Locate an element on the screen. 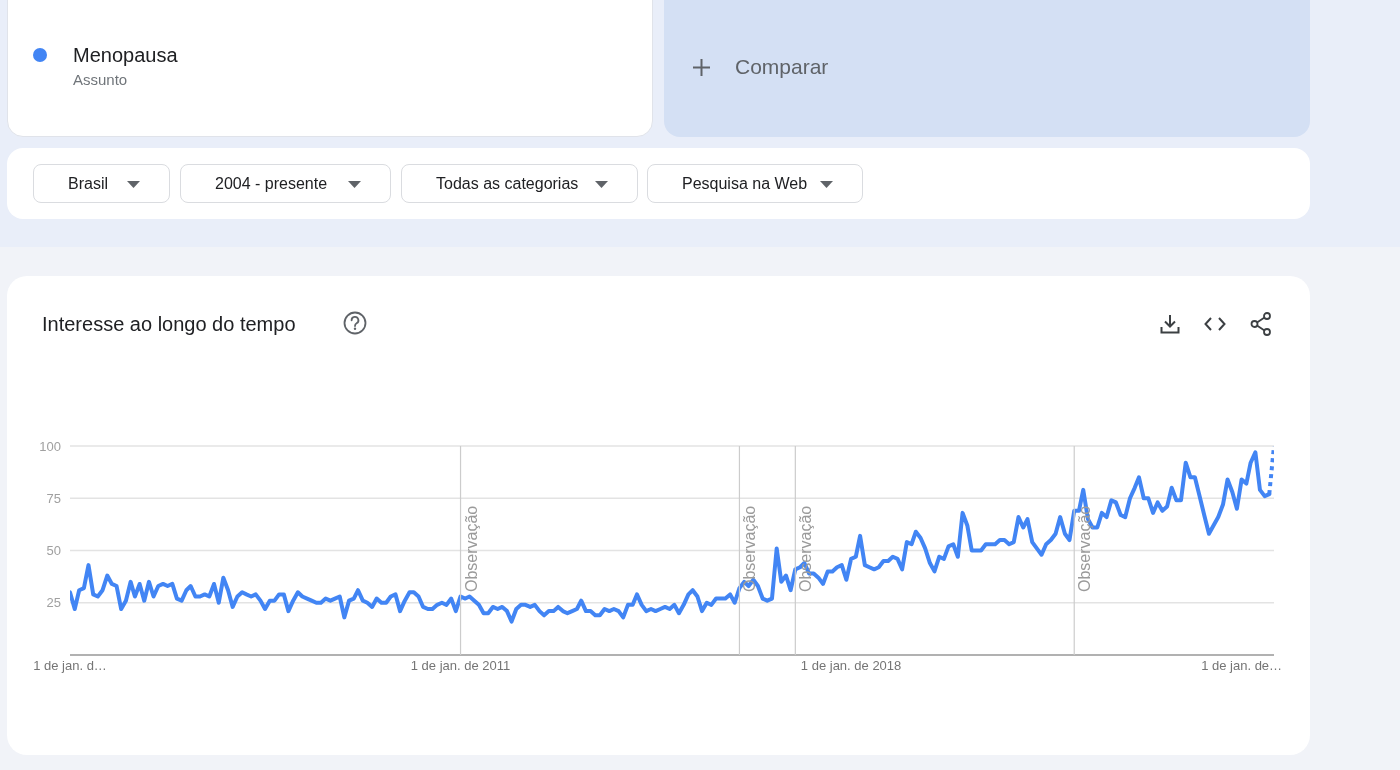 The width and height of the screenshot is (1400, 770). chart-title: Interesse ao longo do tempo is located at coordinates (169, 324).